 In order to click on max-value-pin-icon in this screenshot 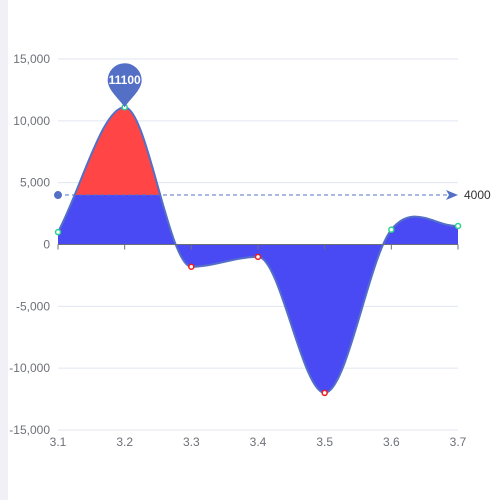, I will do `click(124, 85)`.